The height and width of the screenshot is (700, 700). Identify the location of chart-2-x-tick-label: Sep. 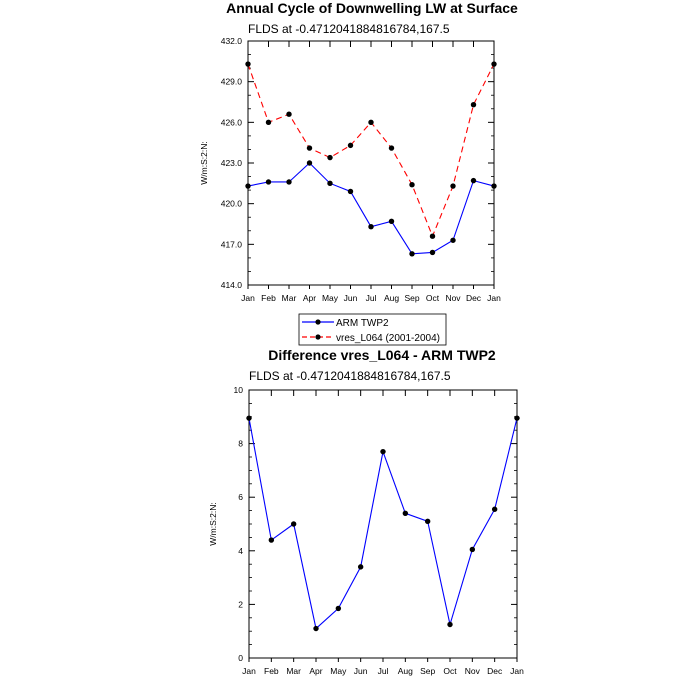
(427, 671).